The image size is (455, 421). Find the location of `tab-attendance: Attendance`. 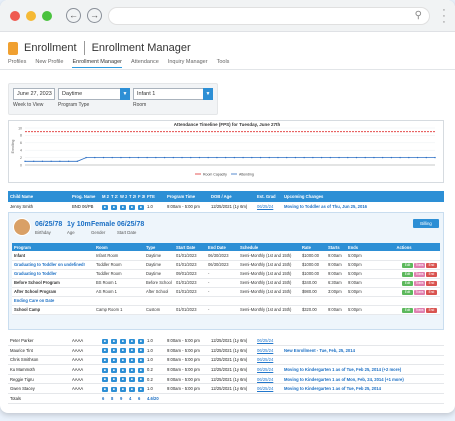

tab-attendance: Attendance is located at coordinates (145, 62).